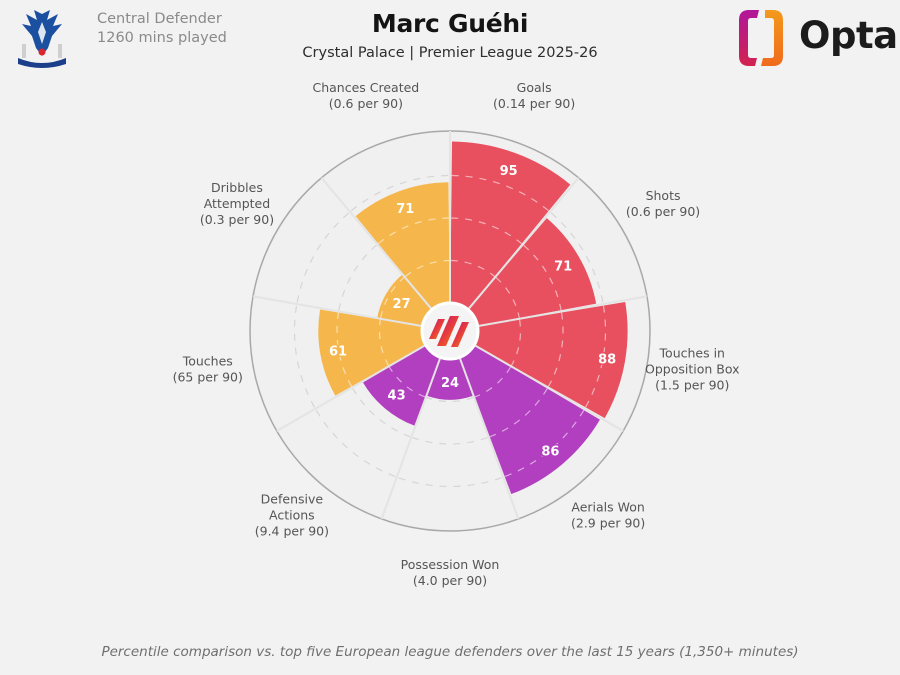 The height and width of the screenshot is (675, 900). Describe the element at coordinates (848, 35) in the screenshot. I see `opta-wordmark: Opta` at that location.